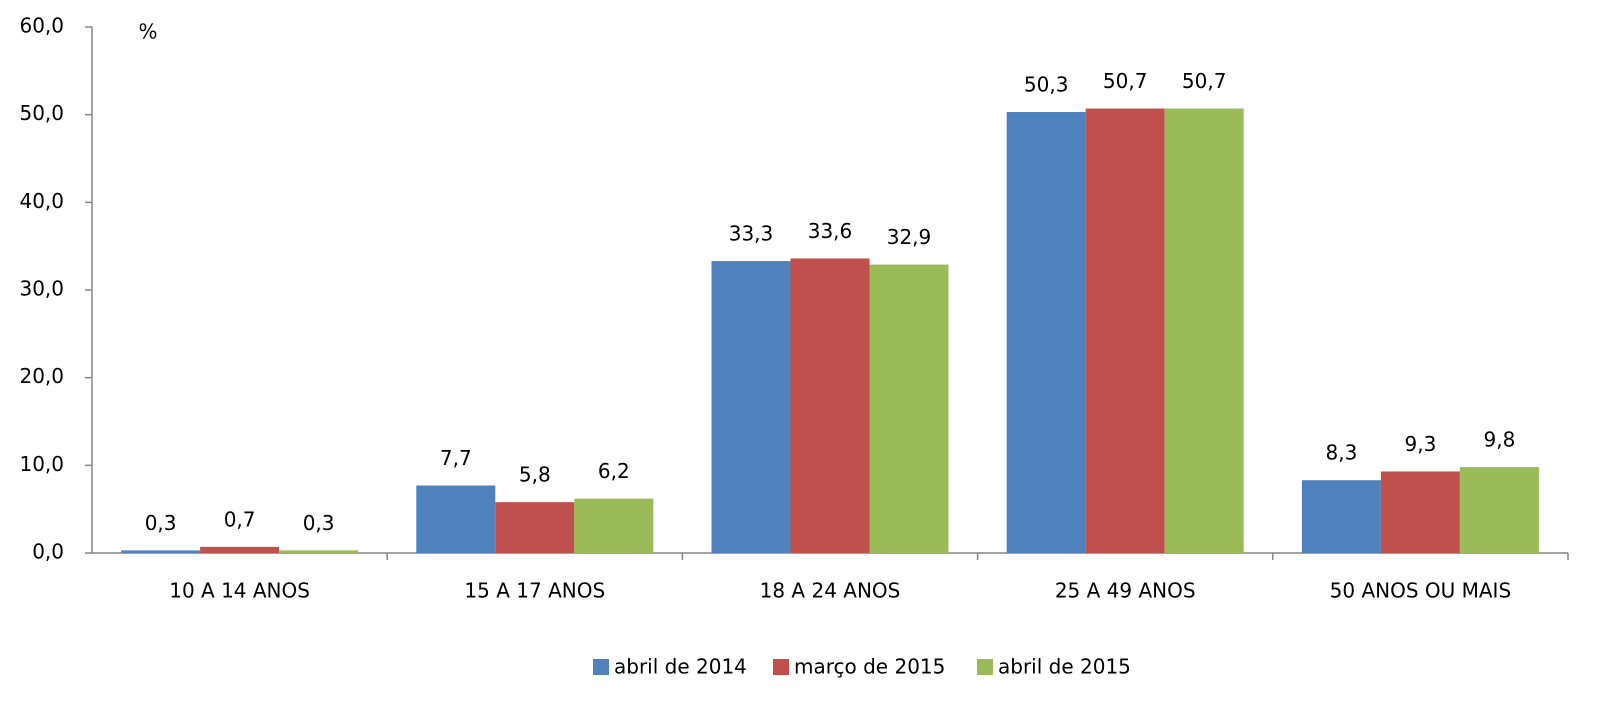 This screenshot has height=705, width=1621. Describe the element at coordinates (147, 32) in the screenshot. I see `y-axis-label: %` at that location.